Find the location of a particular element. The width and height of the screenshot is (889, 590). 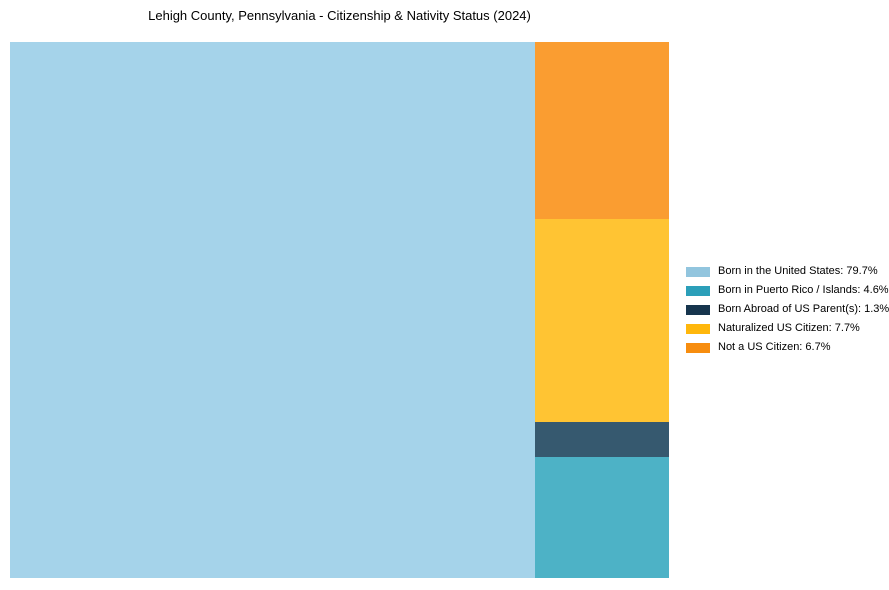

legend-item-not-a-us-citizen: Not a US Citizen: 6.7% is located at coordinates (787, 347).